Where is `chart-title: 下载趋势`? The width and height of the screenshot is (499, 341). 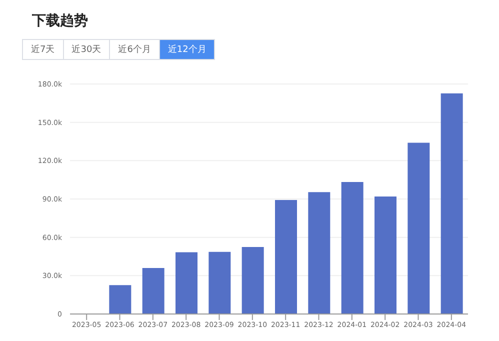 chart-title: 下载趋势 is located at coordinates (60, 21).